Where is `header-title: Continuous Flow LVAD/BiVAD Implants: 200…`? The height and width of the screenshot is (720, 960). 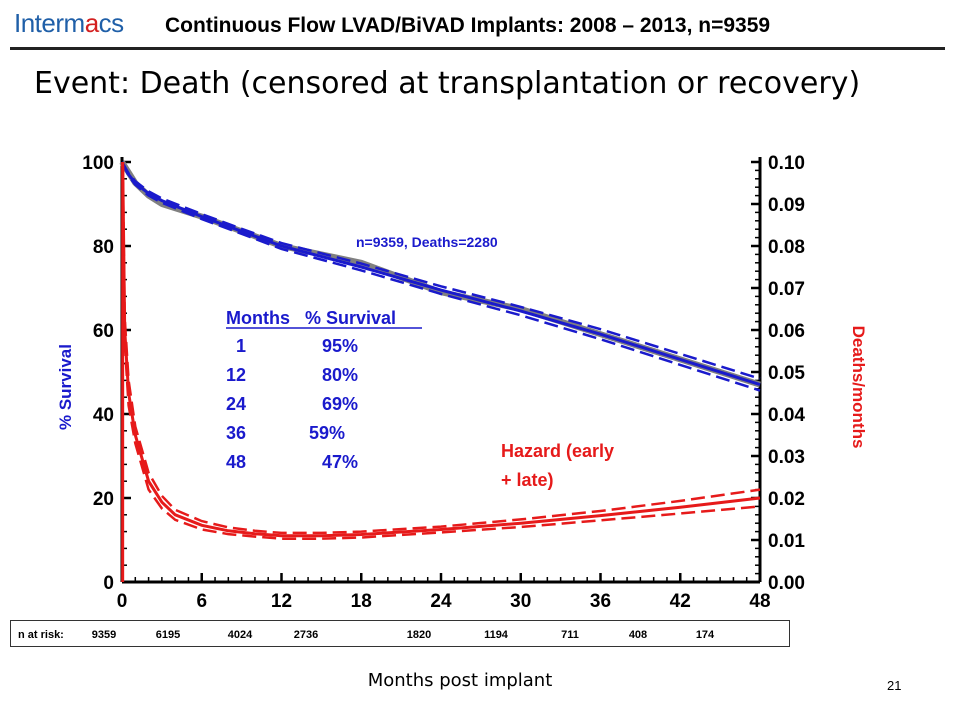
header-title: Continuous Flow LVAD/BiVAD Implants: 200… is located at coordinates (468, 25).